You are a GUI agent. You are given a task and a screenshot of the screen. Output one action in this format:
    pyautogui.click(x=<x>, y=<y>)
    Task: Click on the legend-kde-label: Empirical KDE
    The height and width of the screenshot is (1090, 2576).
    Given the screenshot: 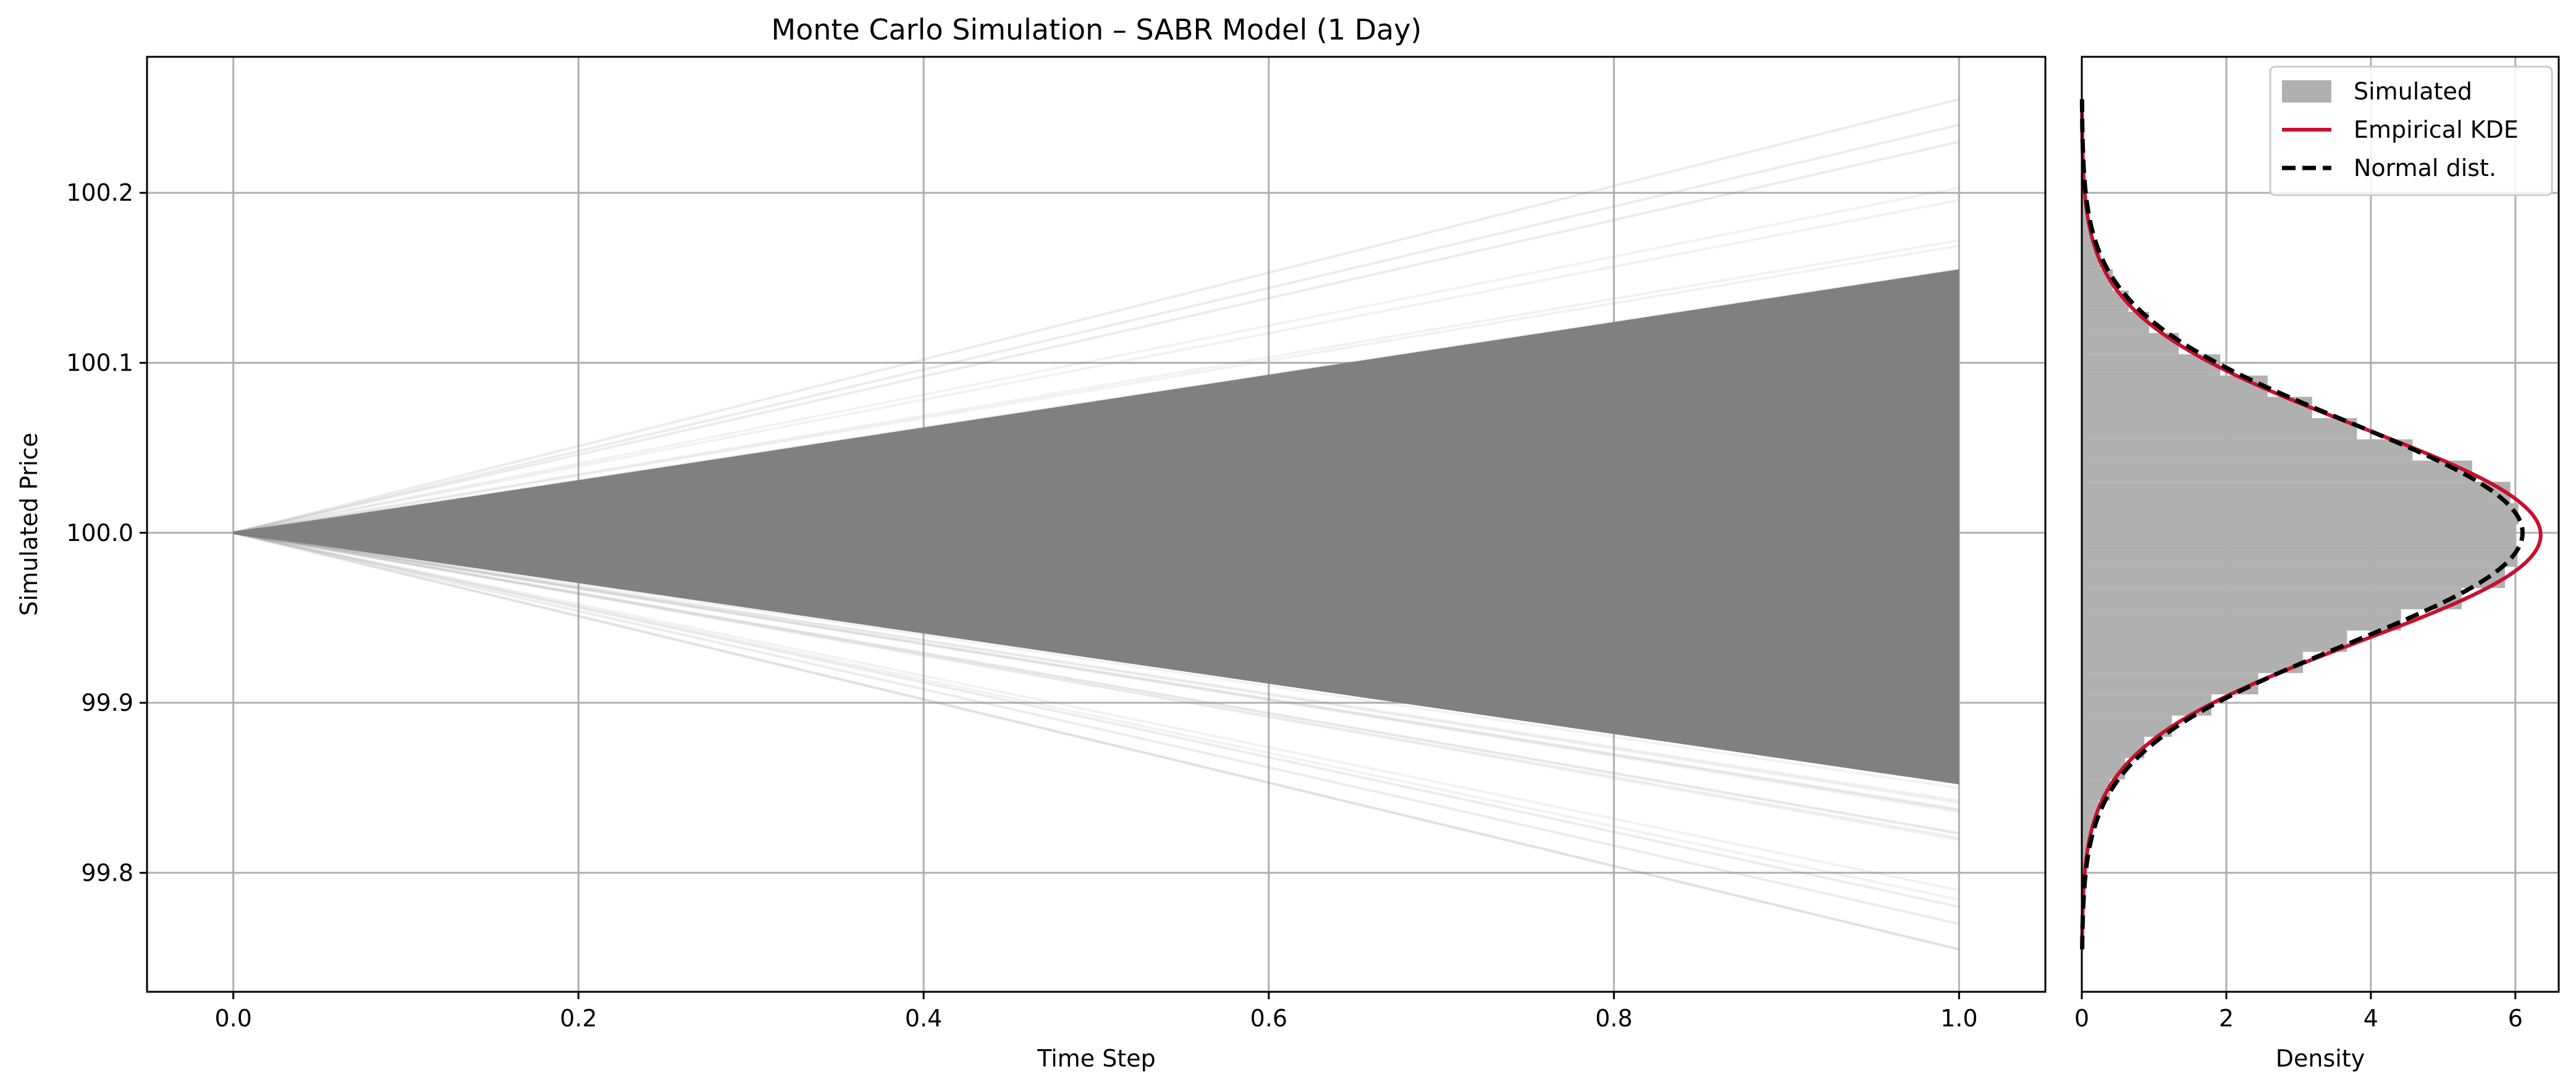 What is the action you would take?
    pyautogui.click(x=2436, y=129)
    